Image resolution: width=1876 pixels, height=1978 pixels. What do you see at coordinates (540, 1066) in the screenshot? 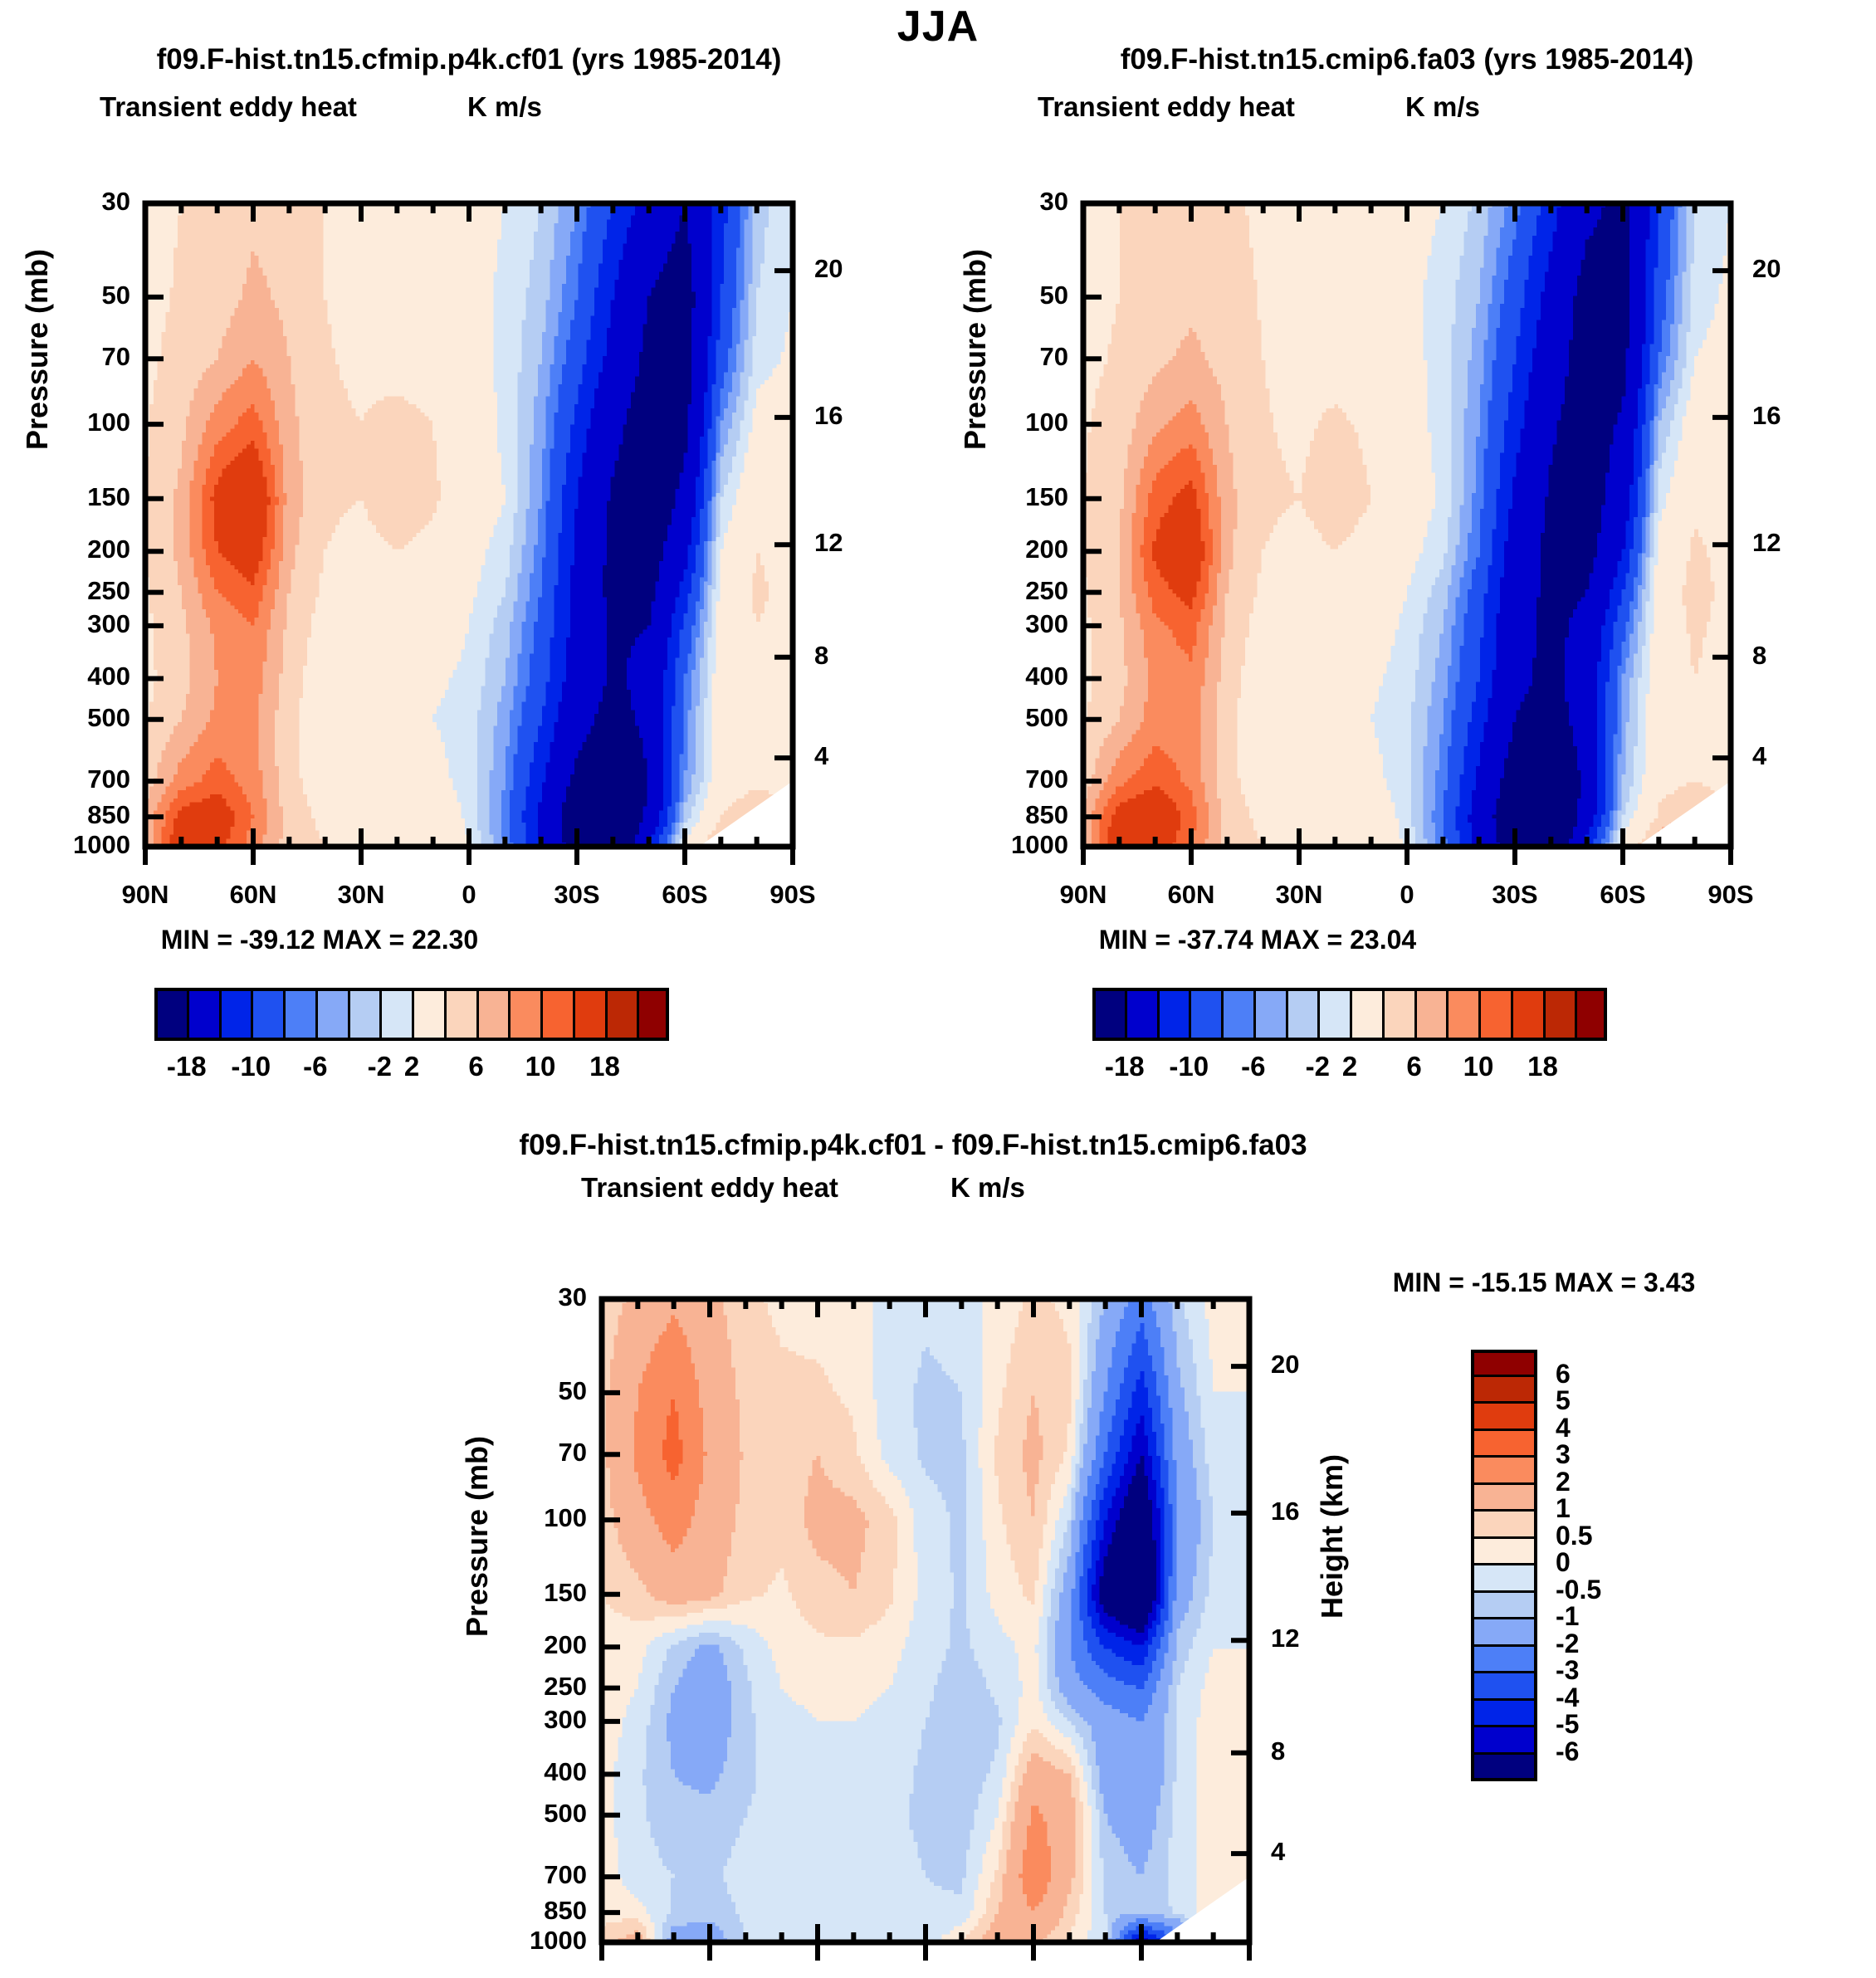
I see `colorbar-top-left-label: 10` at bounding box center [540, 1066].